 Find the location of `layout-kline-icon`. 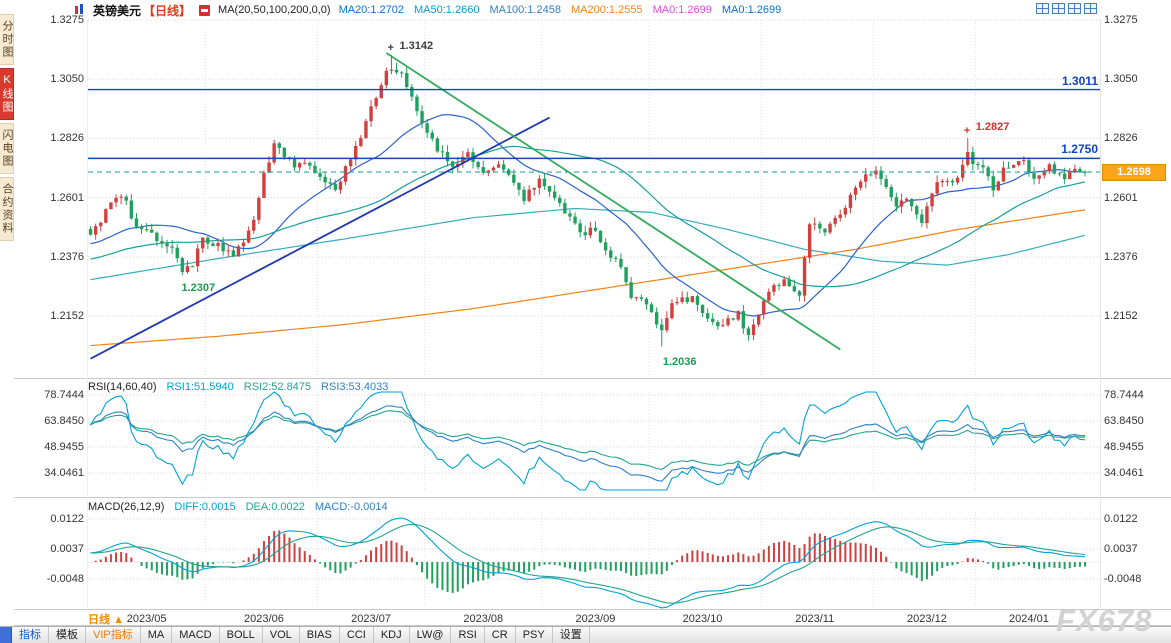

layout-kline-icon is located at coordinates (1042, 8).